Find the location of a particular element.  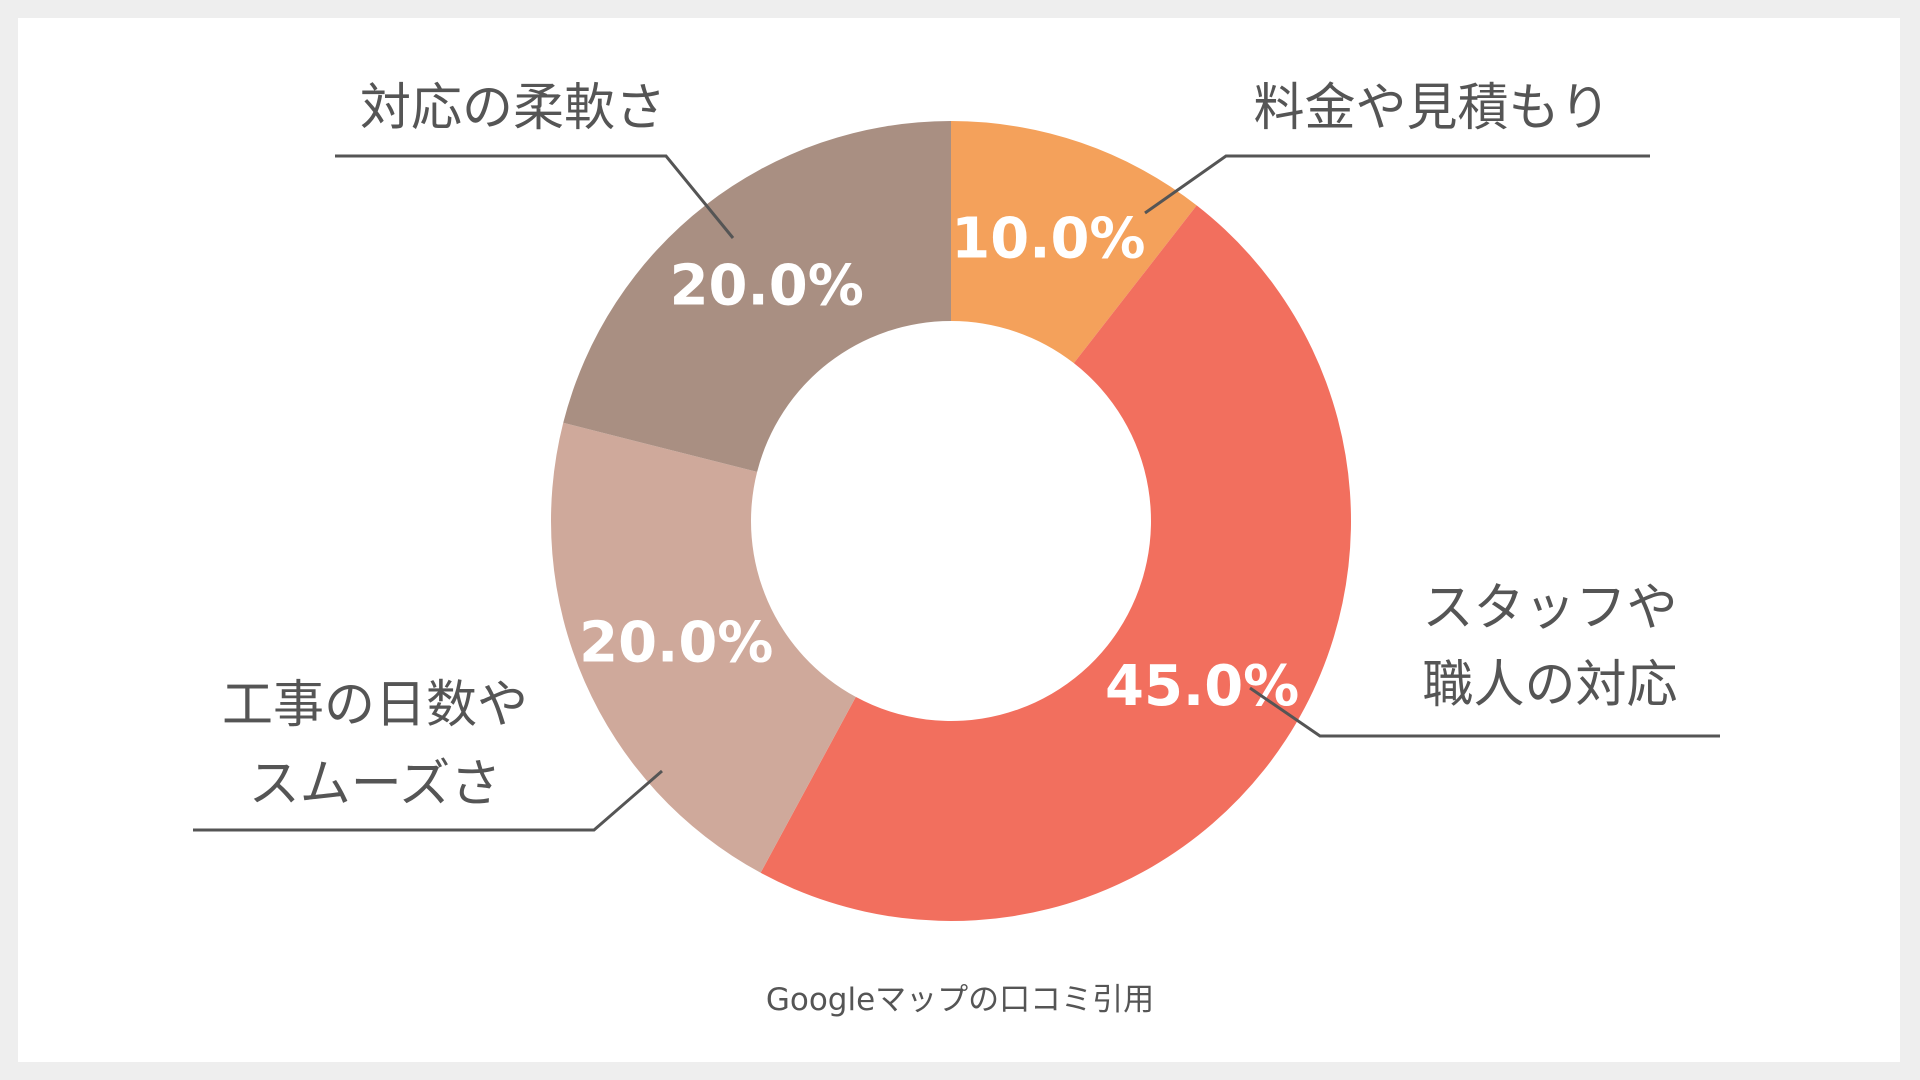

slice-category-label: 対応の柔軟さ is located at coordinates (513, 108).